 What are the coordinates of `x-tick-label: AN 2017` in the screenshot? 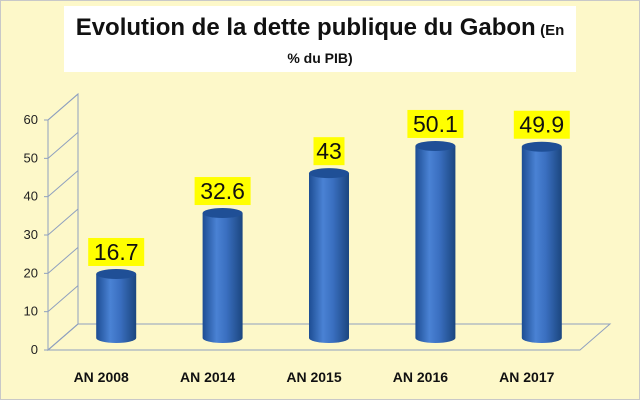 It's located at (526, 377).